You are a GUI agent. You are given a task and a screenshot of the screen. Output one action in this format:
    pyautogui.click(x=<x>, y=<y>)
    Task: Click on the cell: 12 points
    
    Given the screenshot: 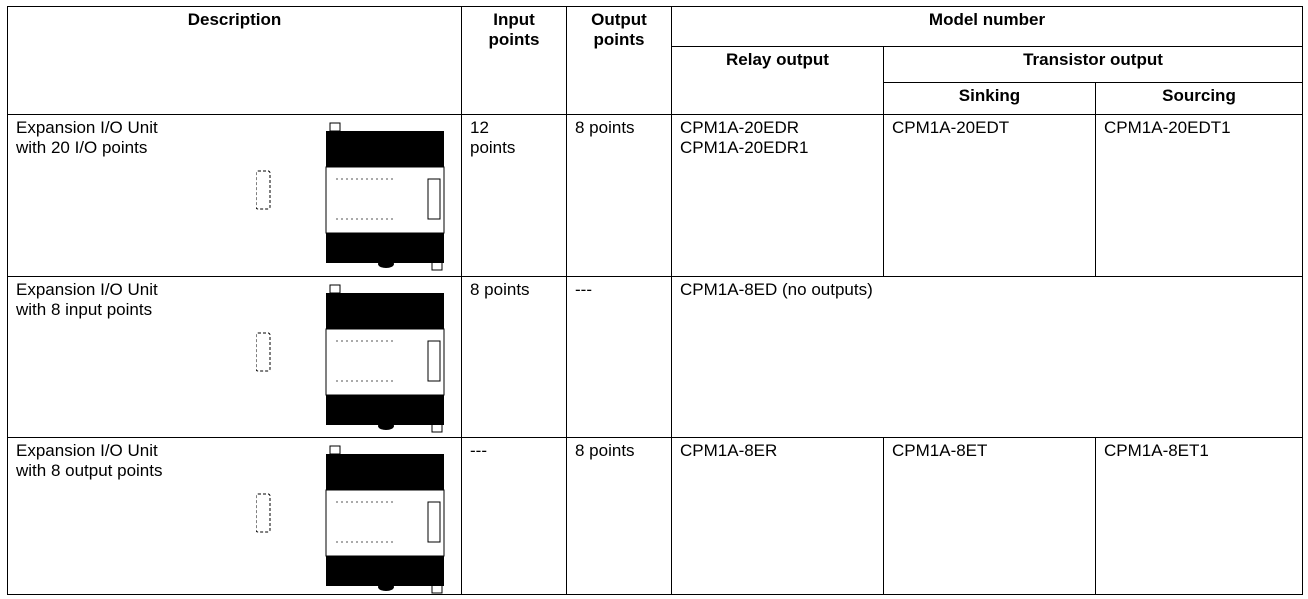 What is the action you would take?
    pyautogui.click(x=514, y=195)
    